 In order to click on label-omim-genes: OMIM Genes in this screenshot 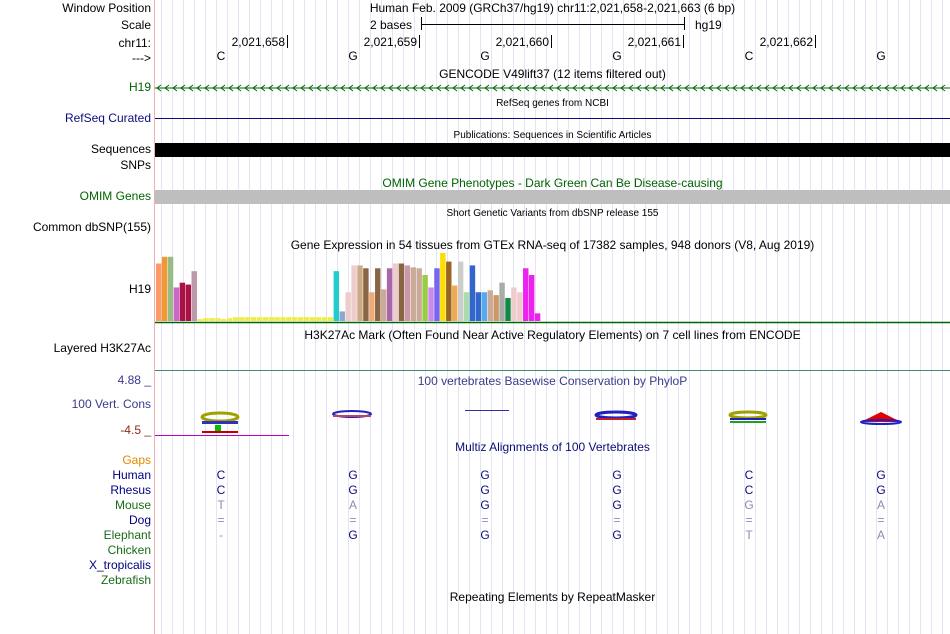, I will do `click(115, 196)`.